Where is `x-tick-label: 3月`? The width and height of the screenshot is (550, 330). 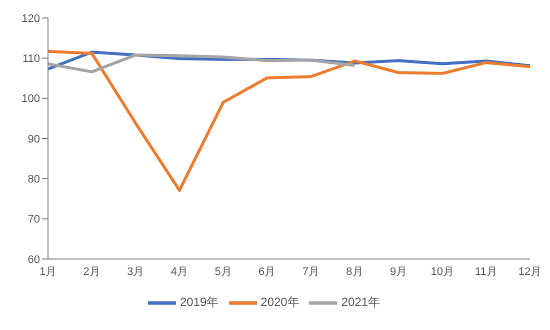 x-tick-label: 3月 is located at coordinates (135, 272).